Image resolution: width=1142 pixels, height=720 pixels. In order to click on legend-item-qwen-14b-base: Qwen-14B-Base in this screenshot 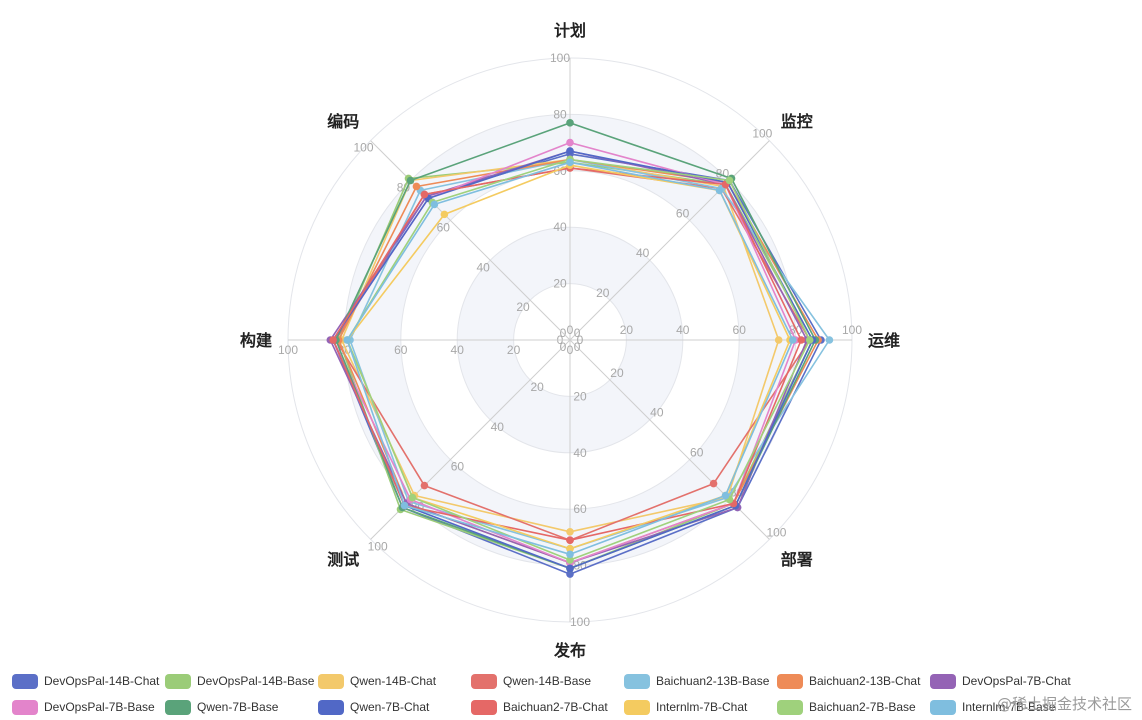, I will do `click(547, 681)`.